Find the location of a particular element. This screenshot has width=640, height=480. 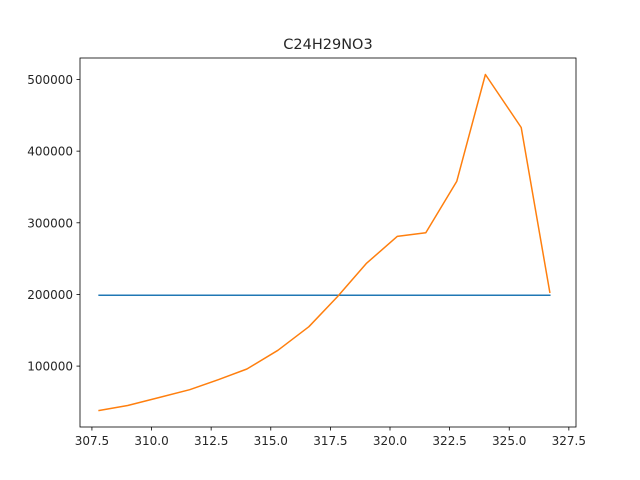

x-tick-label: 325.0 is located at coordinates (509, 441).